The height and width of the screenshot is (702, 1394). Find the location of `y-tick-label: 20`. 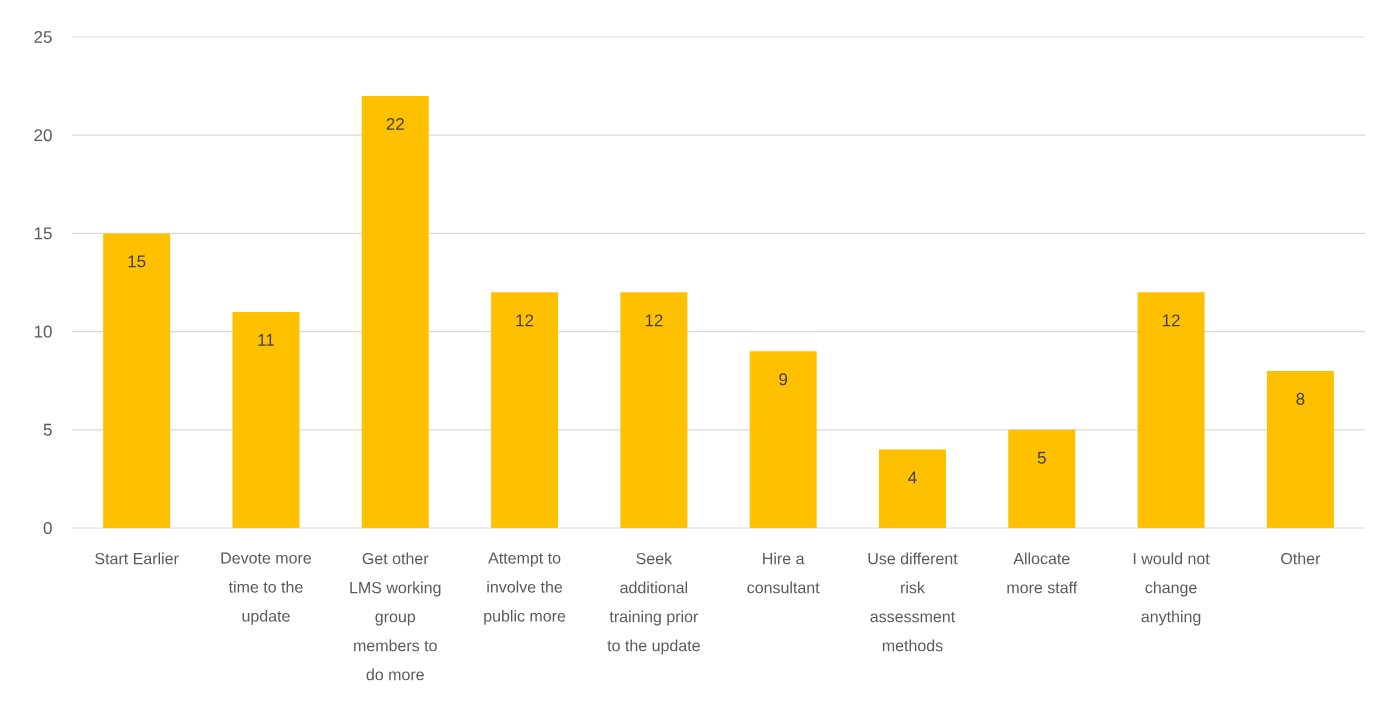

y-tick-label: 20 is located at coordinates (43, 135).